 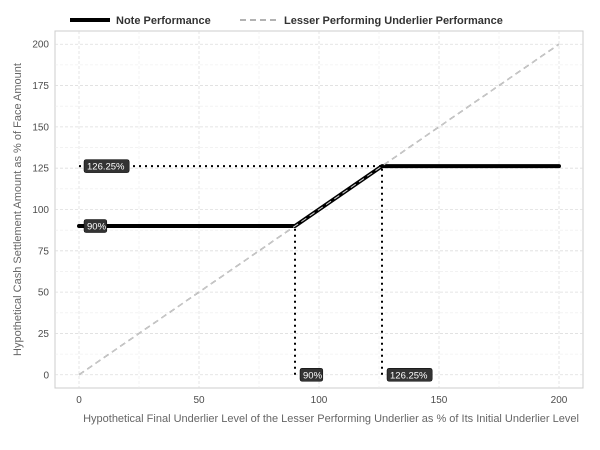 I want to click on x-tick-label: 50, so click(x=199, y=400).